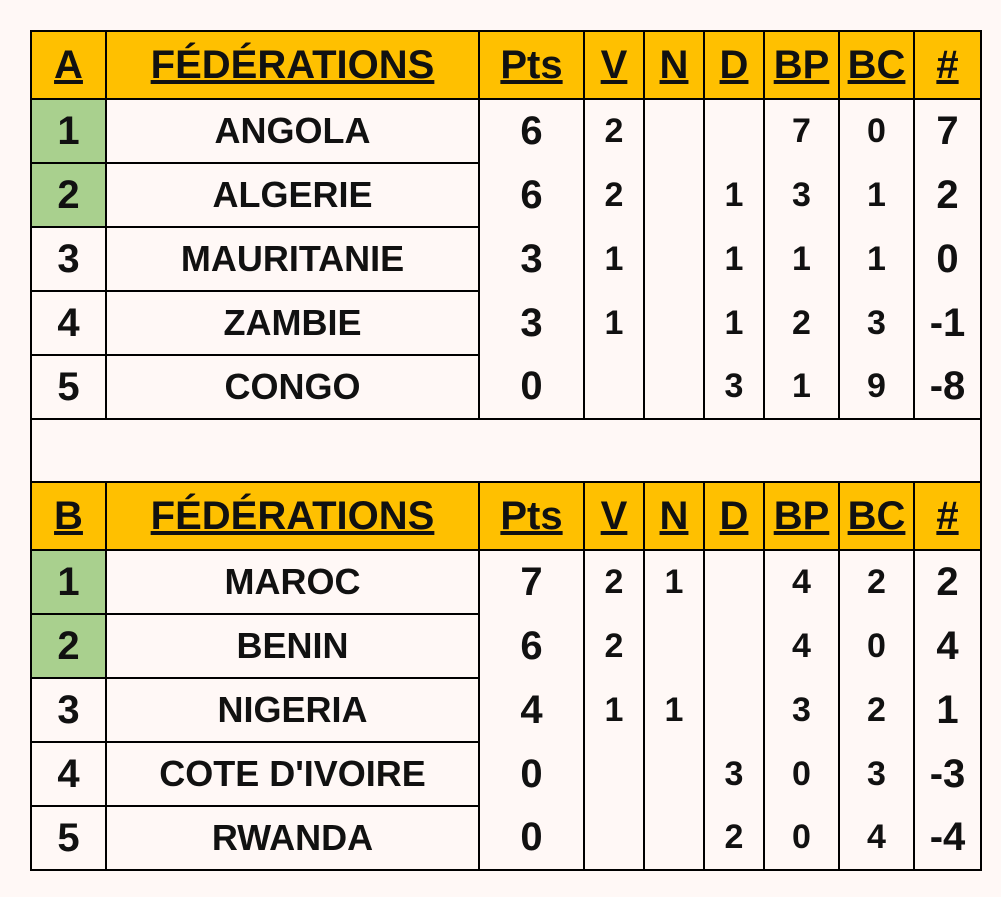  I want to click on federation: CONGO, so click(292, 387).